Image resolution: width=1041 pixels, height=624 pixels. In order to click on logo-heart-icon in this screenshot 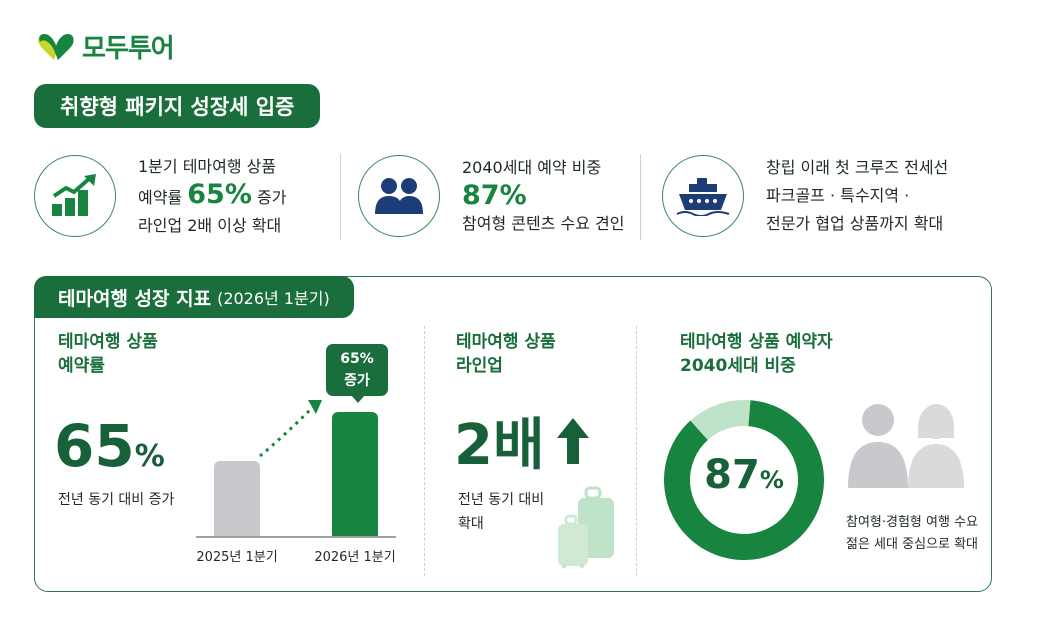, I will do `click(56, 46)`.